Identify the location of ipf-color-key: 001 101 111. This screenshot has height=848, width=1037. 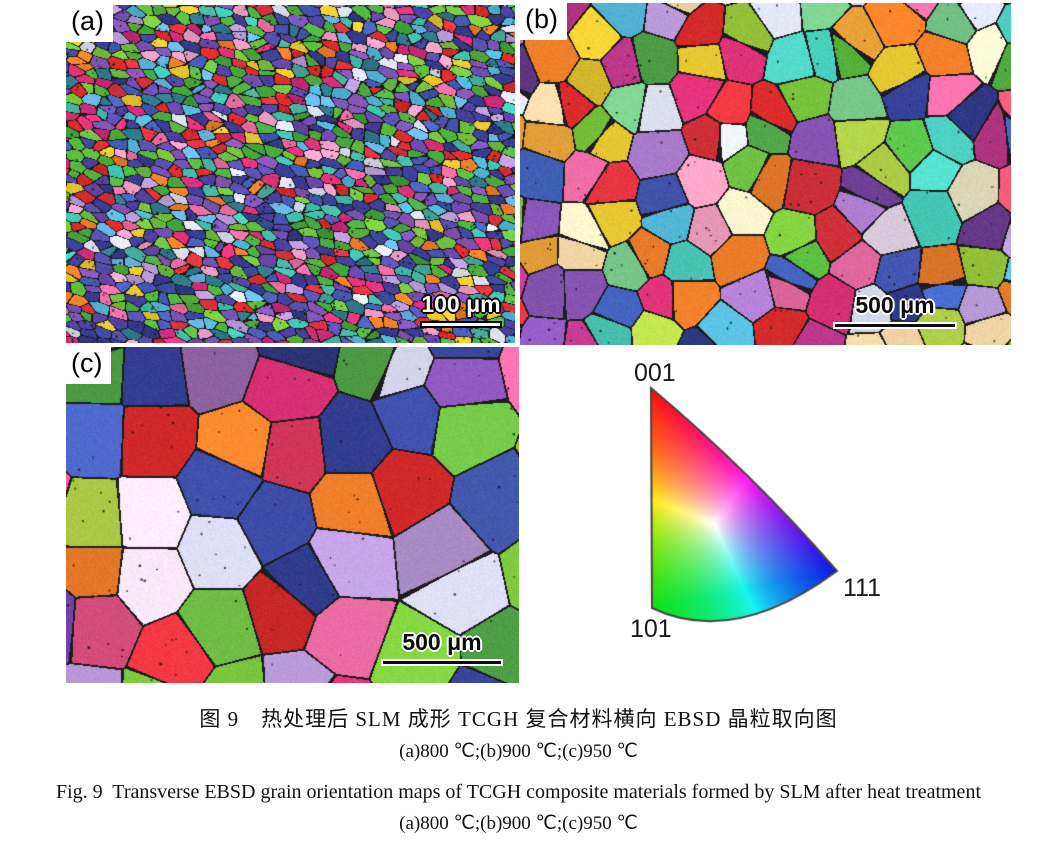
(750, 505).